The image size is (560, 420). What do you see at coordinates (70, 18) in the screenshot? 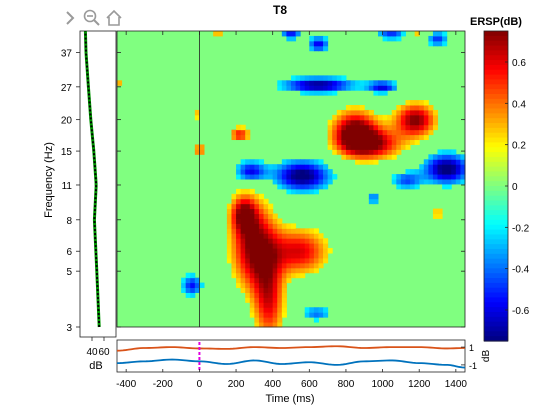
I see `chevron-right-icon` at bounding box center [70, 18].